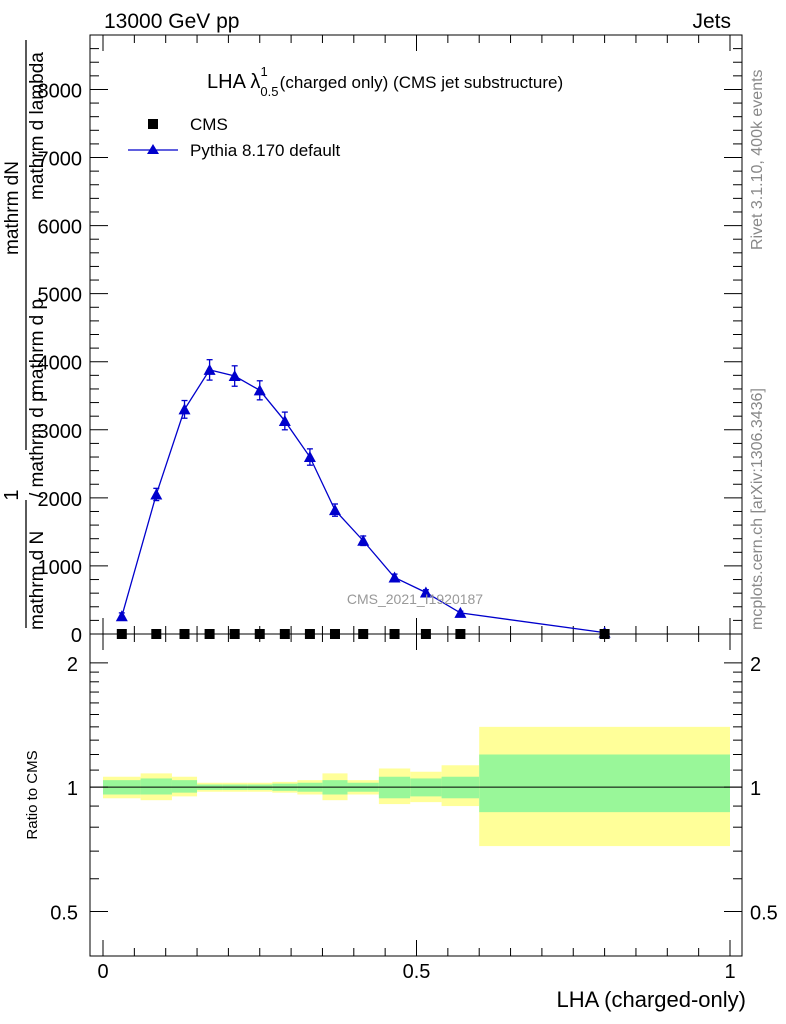  What do you see at coordinates (76, 636) in the screenshot?
I see `main-ytick-label: 0` at bounding box center [76, 636].